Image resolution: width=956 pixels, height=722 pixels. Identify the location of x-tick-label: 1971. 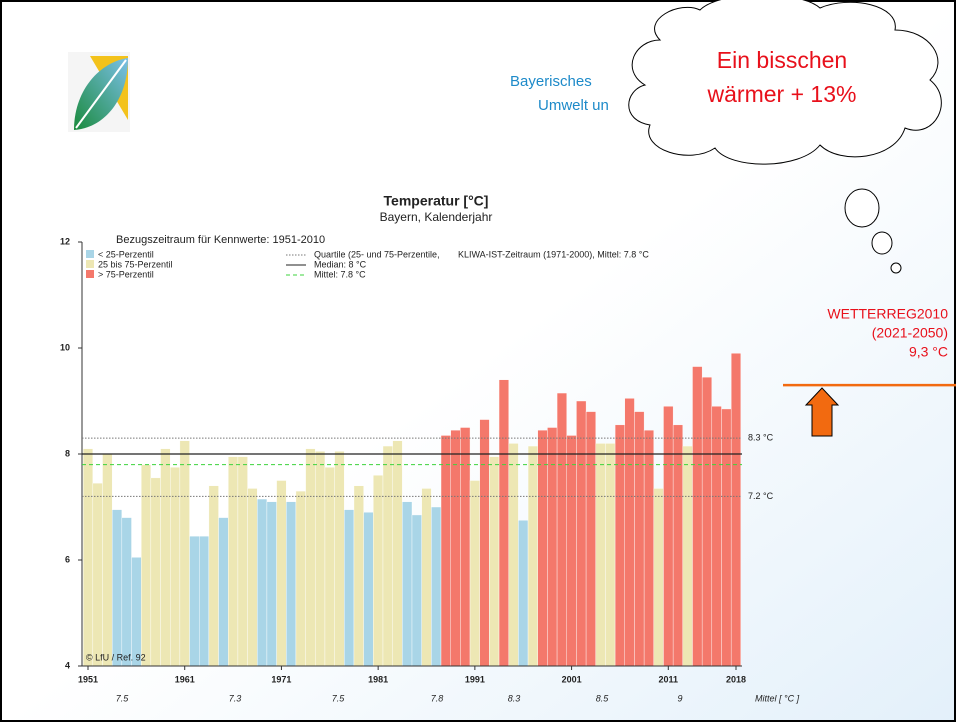
(281, 679).